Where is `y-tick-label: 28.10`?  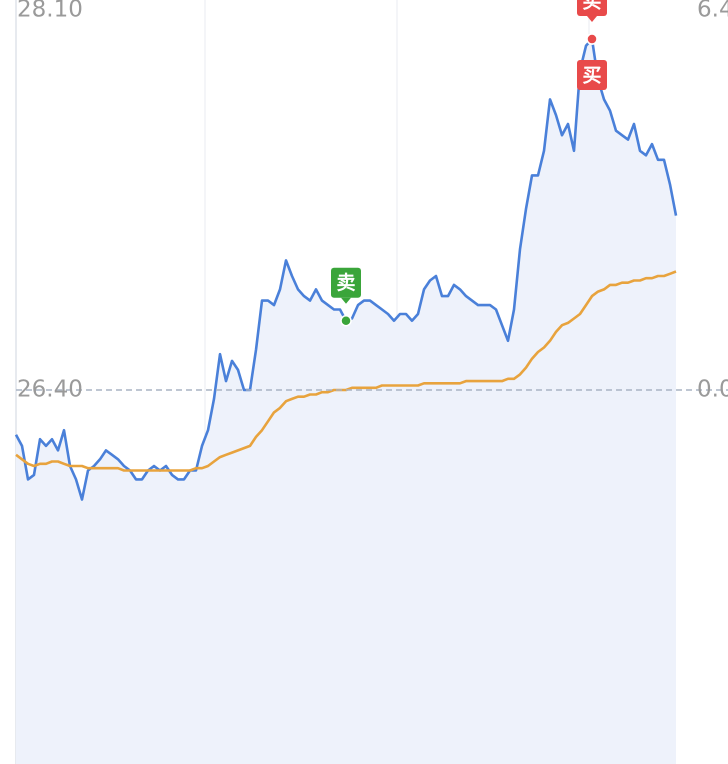 y-tick-label: 28.10 is located at coordinates (50, 11).